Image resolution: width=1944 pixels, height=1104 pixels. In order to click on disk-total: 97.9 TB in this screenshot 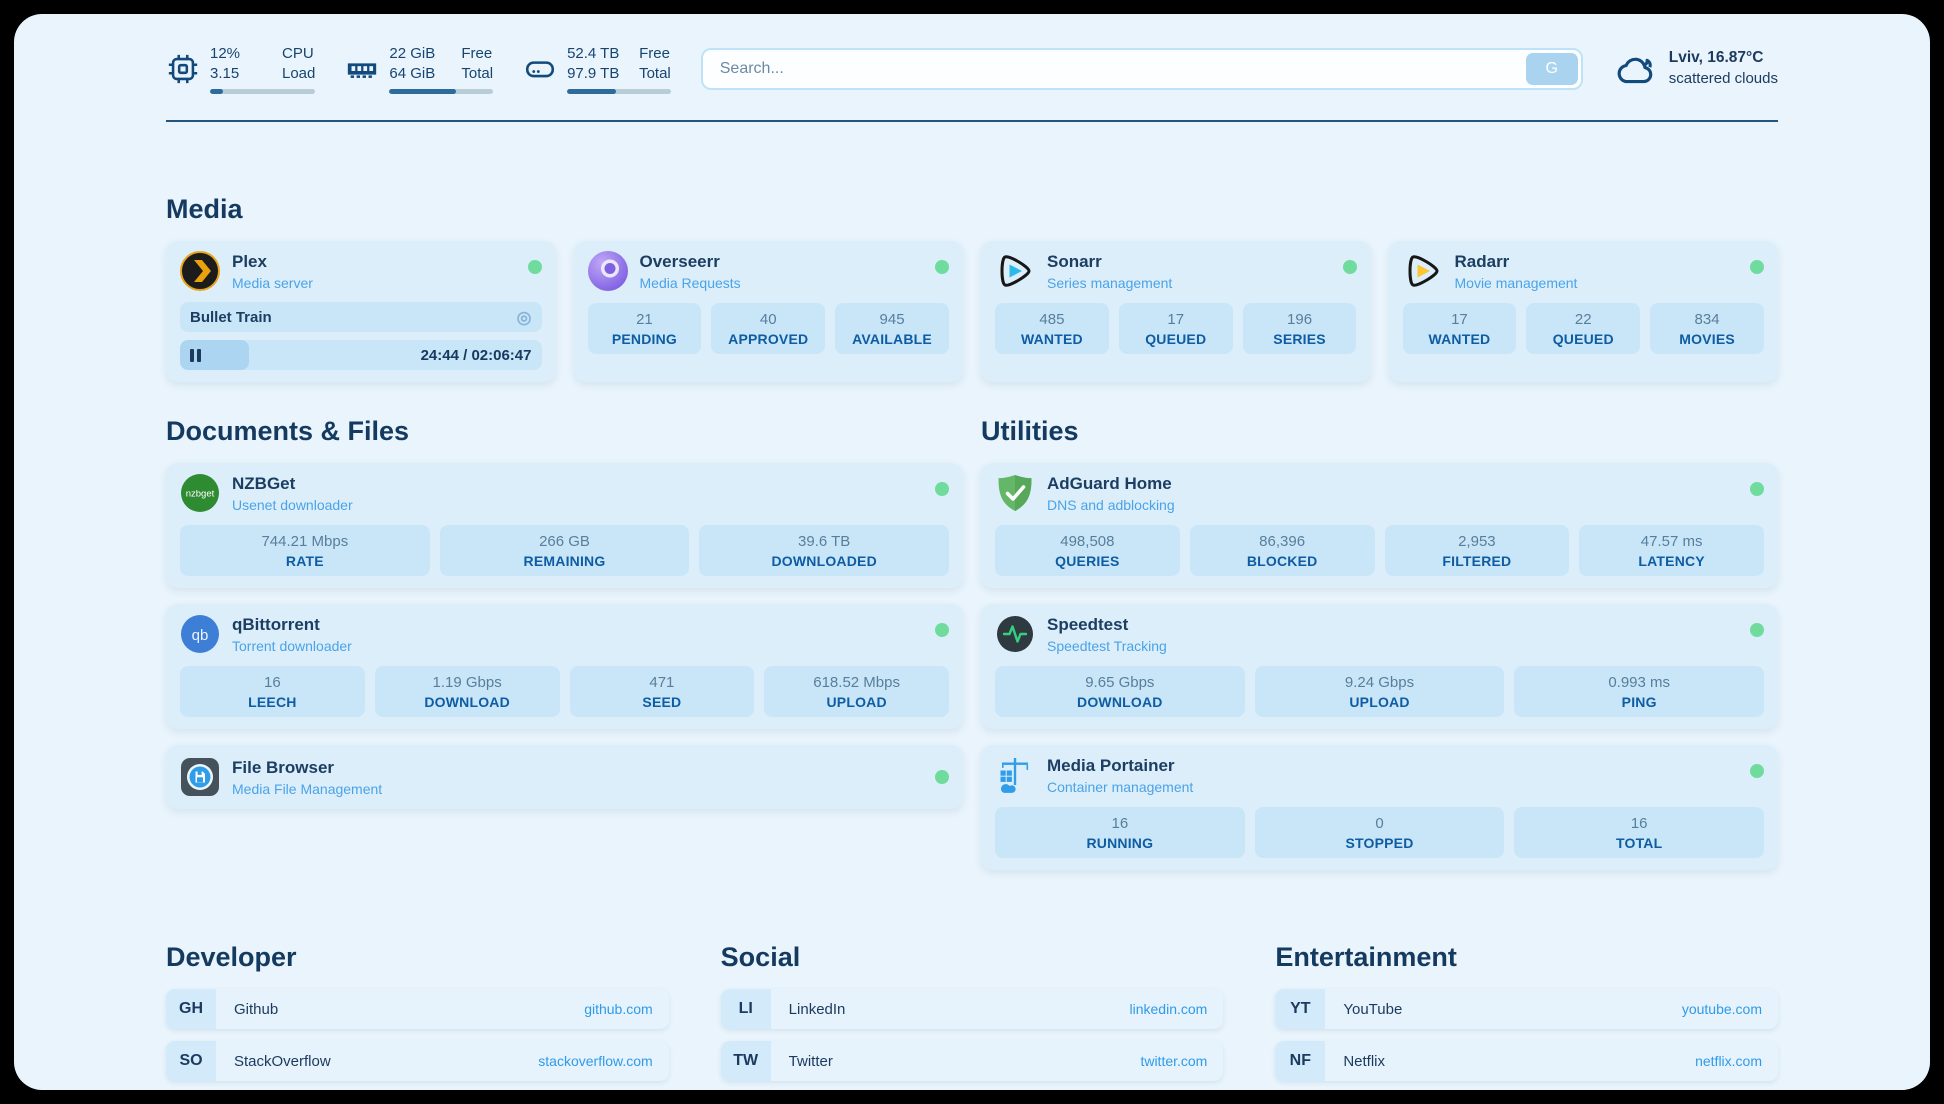, I will do `click(593, 73)`.